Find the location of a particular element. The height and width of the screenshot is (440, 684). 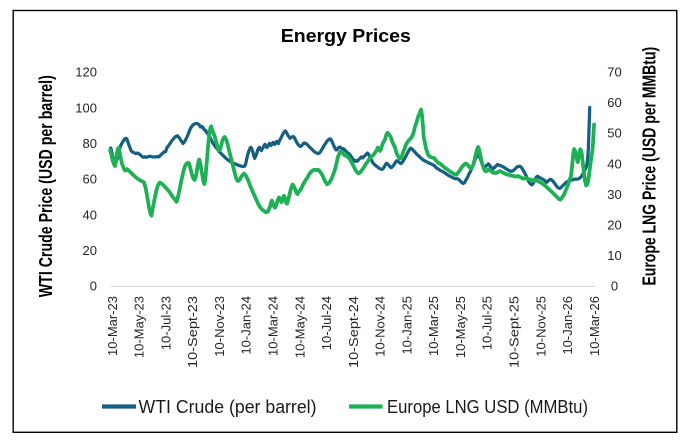

svg-text: WTI Crude (per barrel) is located at coordinates (228, 406).